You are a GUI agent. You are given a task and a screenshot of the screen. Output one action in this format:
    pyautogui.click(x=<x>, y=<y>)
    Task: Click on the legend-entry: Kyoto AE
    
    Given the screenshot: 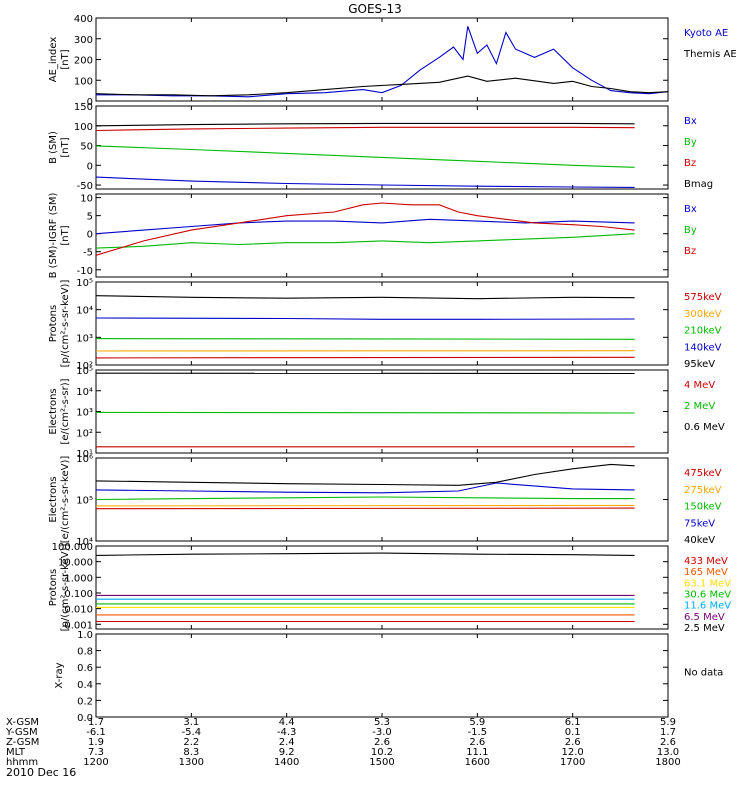 What is the action you would take?
    pyautogui.click(x=706, y=33)
    